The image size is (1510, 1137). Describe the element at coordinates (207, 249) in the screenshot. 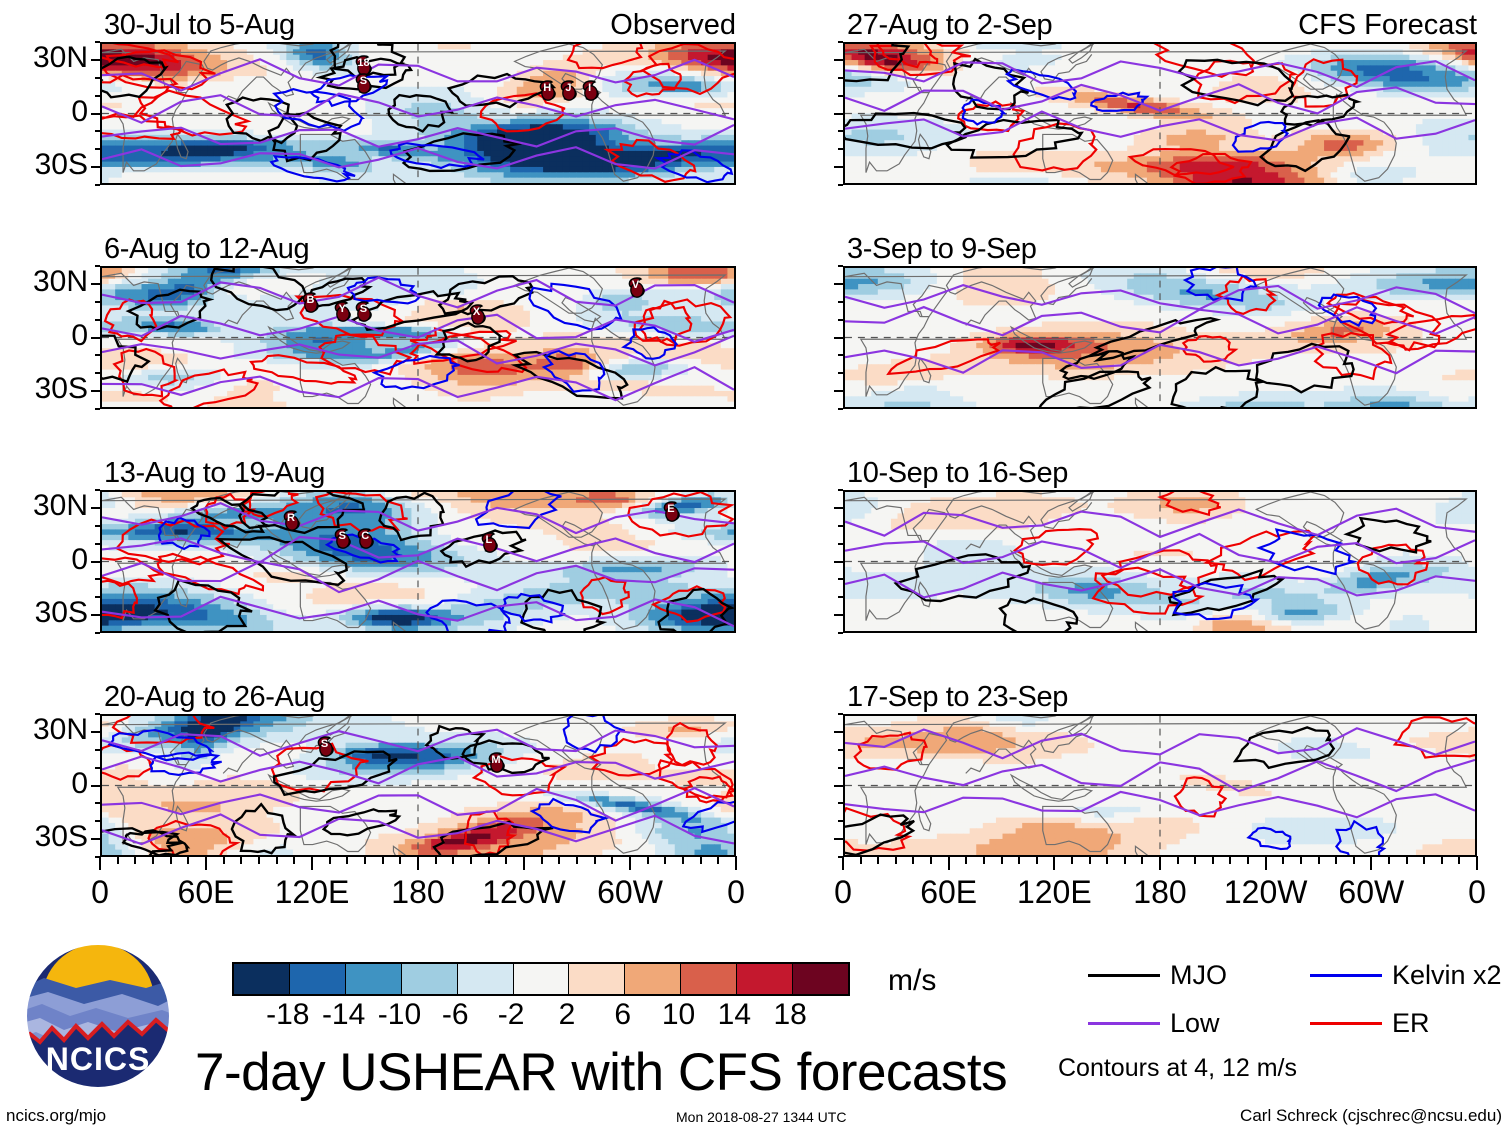

I see `panel-title-obs-2: 6-Aug to 12-Aug` at that location.